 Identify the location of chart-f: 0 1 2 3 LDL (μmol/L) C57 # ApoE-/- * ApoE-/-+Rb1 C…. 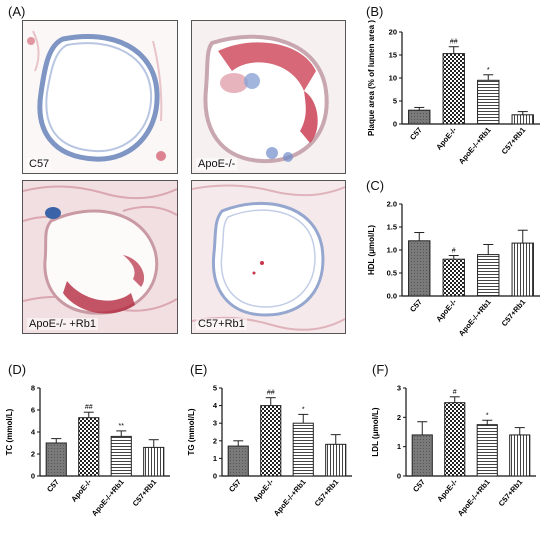
(456, 456).